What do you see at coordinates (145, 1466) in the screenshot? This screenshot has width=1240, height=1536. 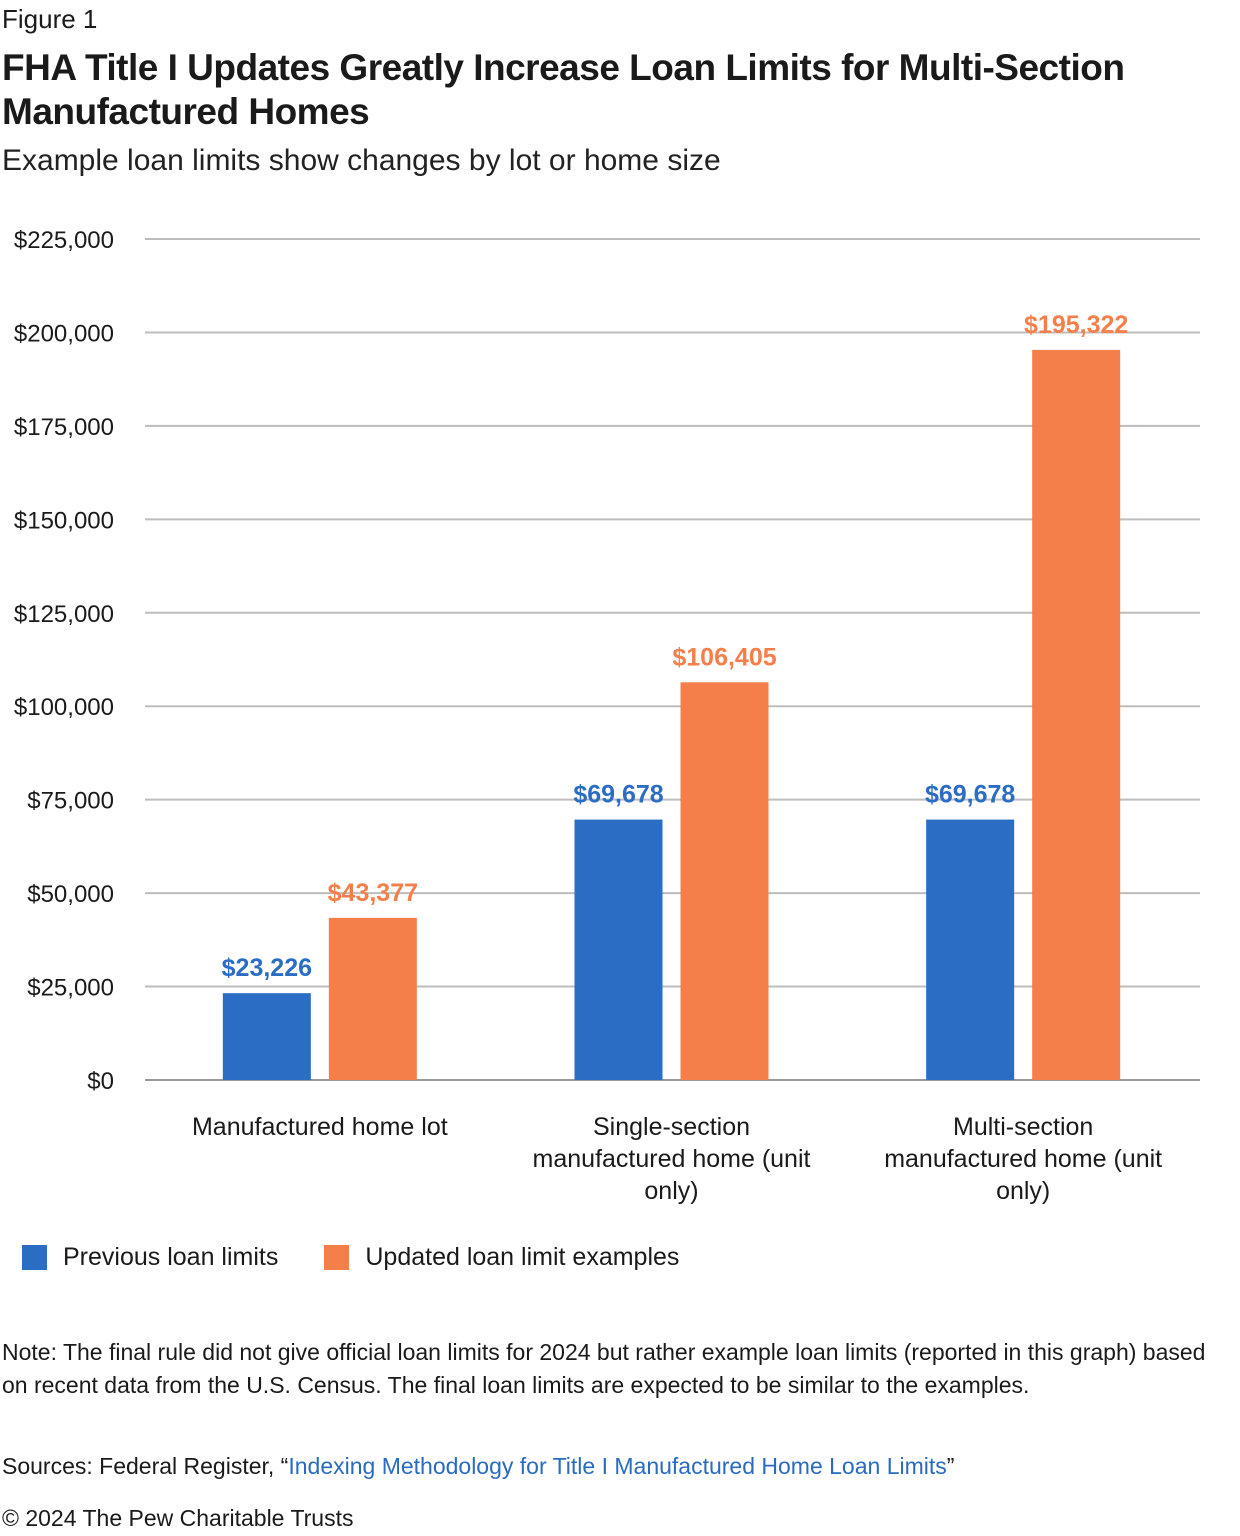 I see `sources-prefix: Sources: Federal Register, “` at bounding box center [145, 1466].